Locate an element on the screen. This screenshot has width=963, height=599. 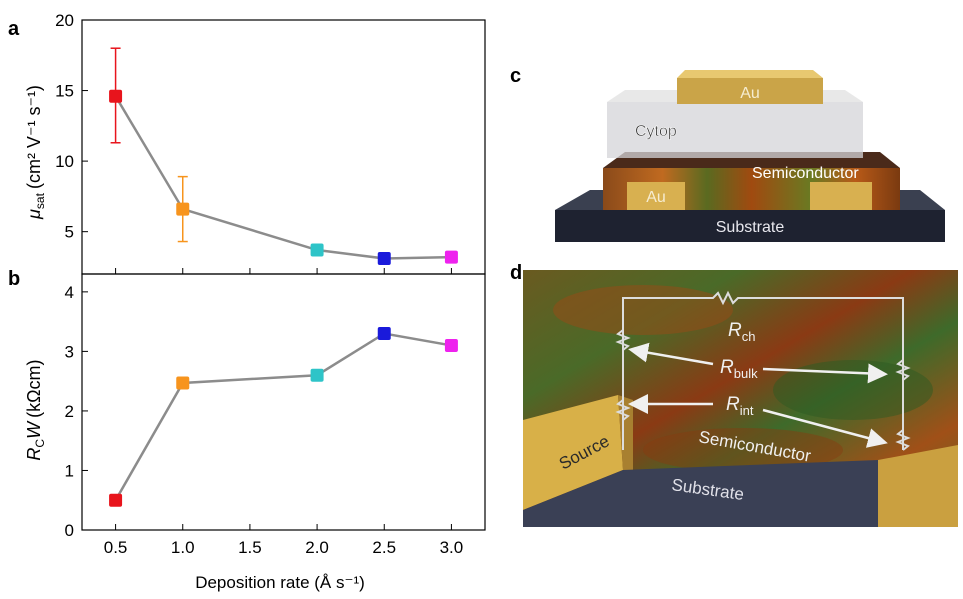
au-top-front is located at coordinates (750, 91).